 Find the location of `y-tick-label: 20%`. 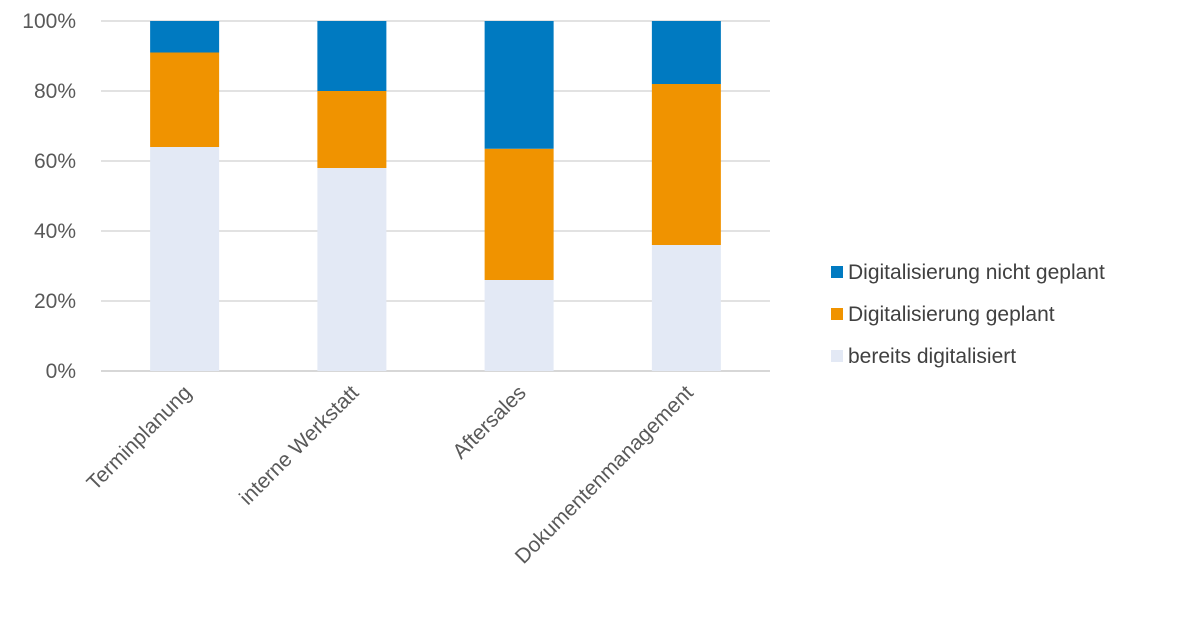

y-tick-label: 20% is located at coordinates (55, 301).